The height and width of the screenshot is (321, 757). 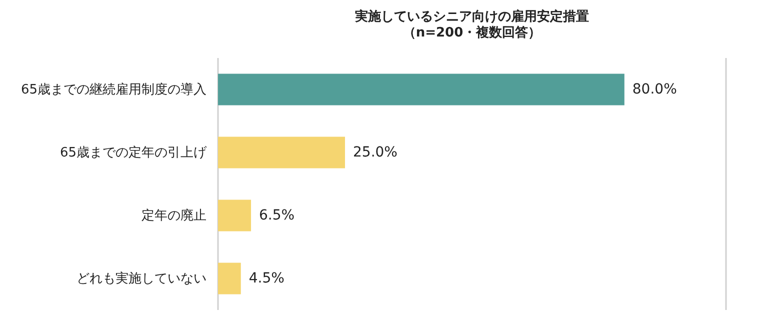 I want to click on data-label: 25.0%, so click(x=375, y=152).